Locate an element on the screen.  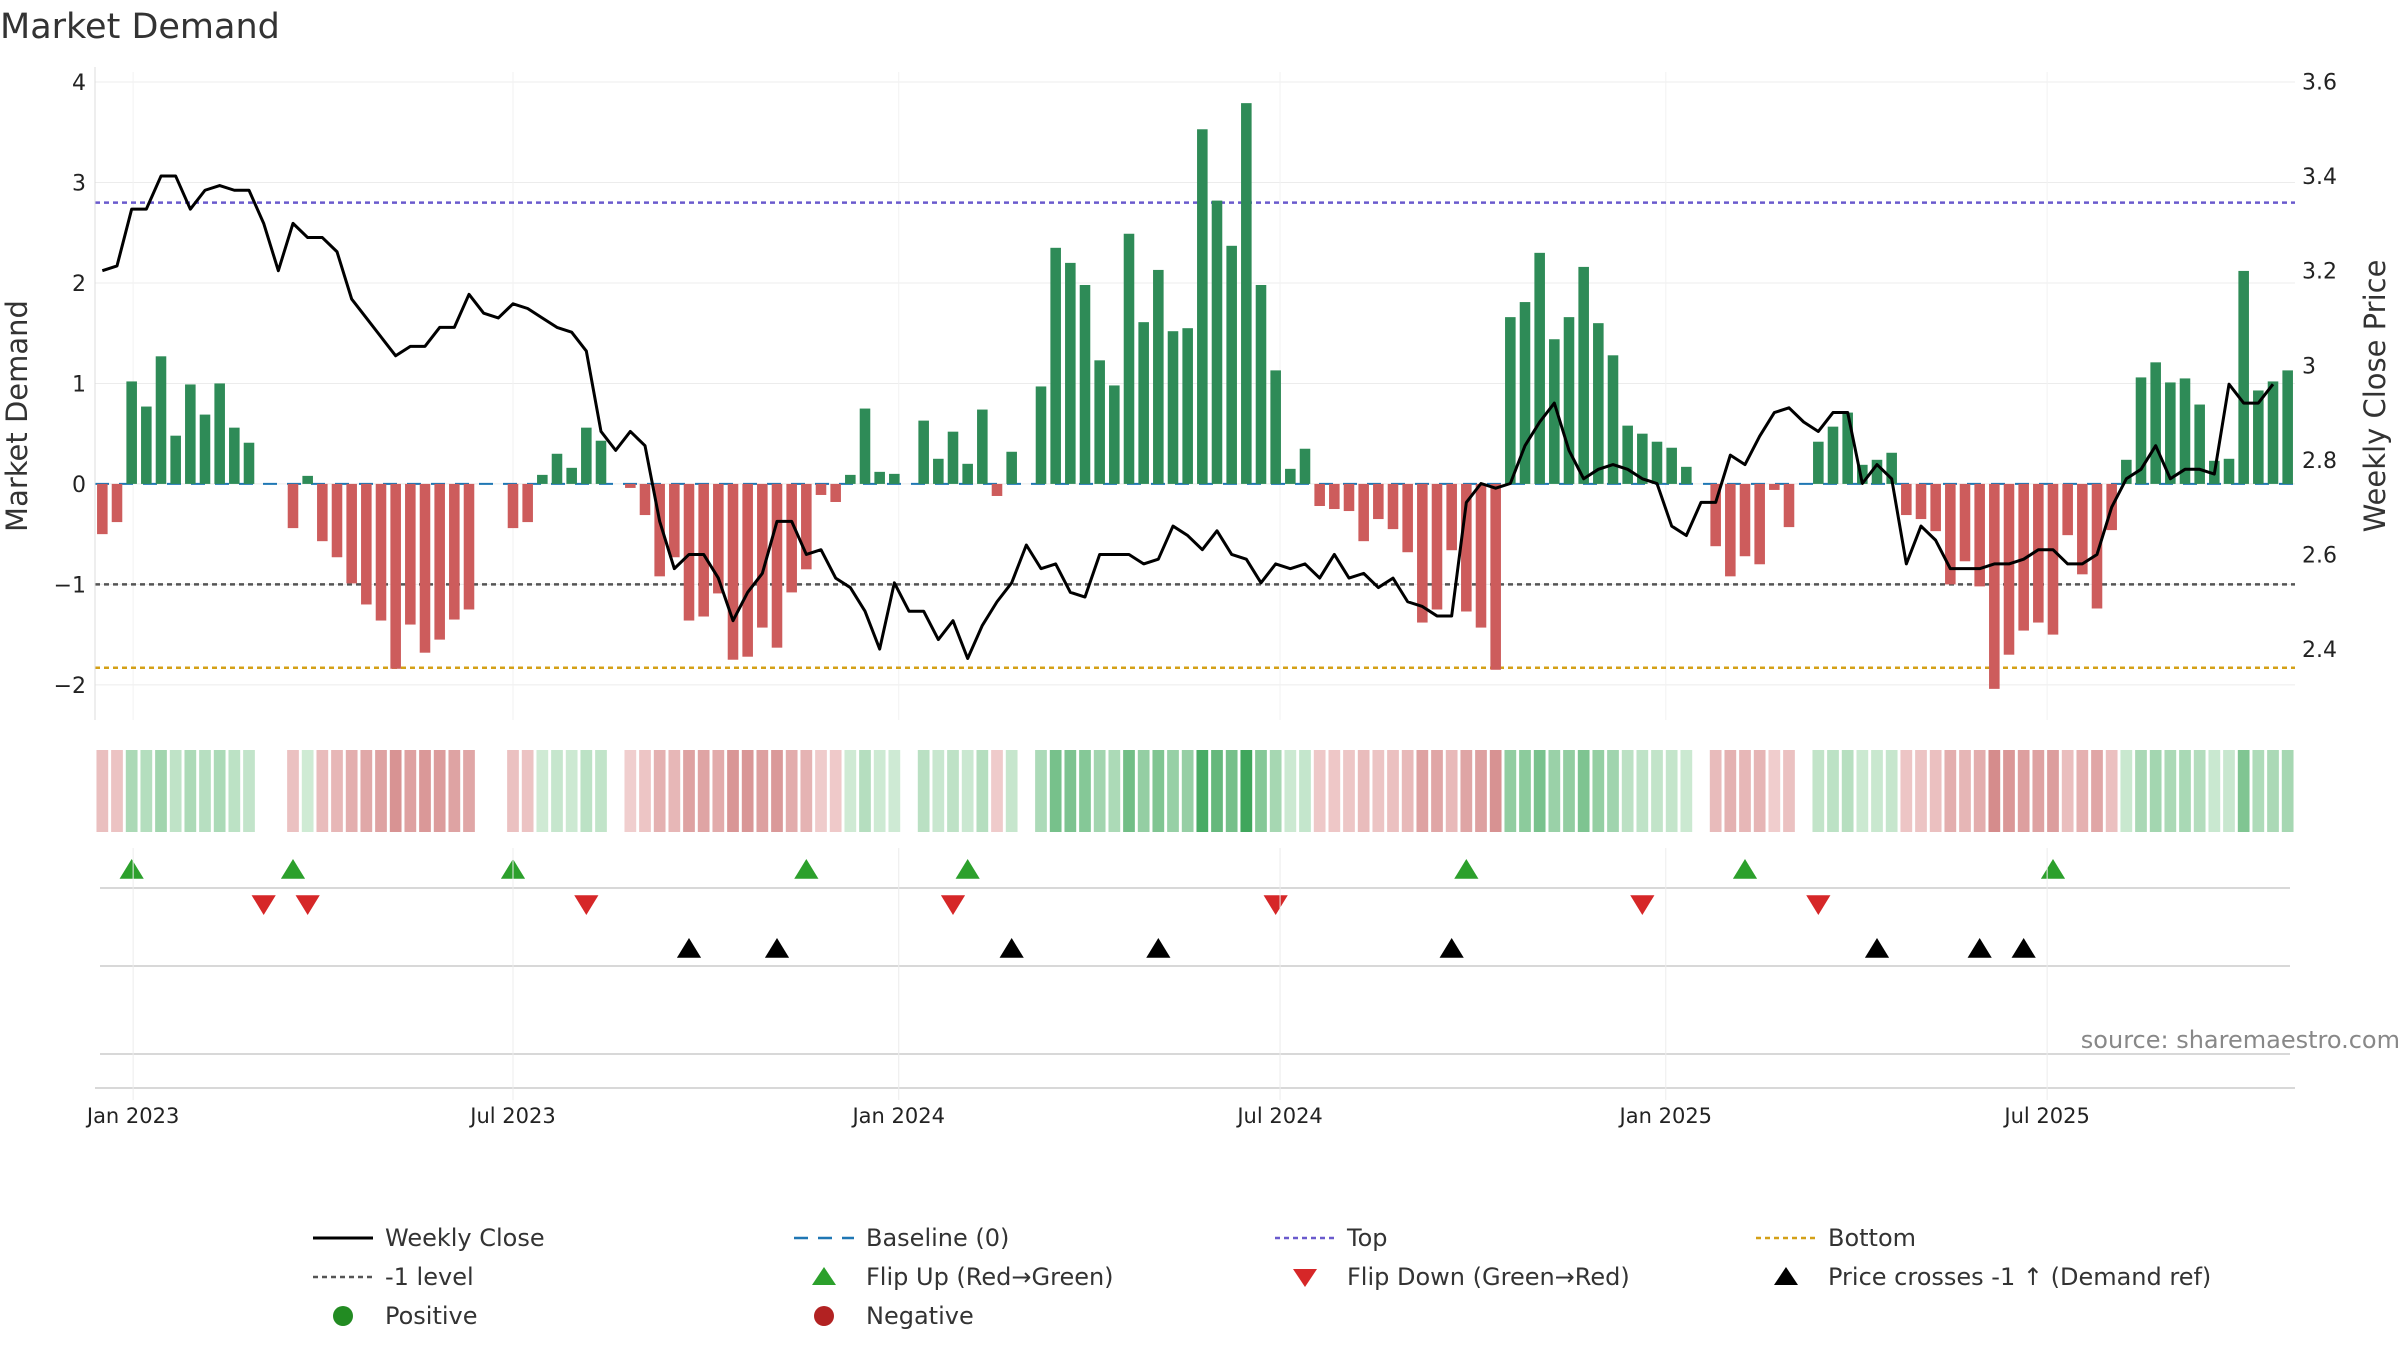
legend-item: Positive is located at coordinates (405, 1316).